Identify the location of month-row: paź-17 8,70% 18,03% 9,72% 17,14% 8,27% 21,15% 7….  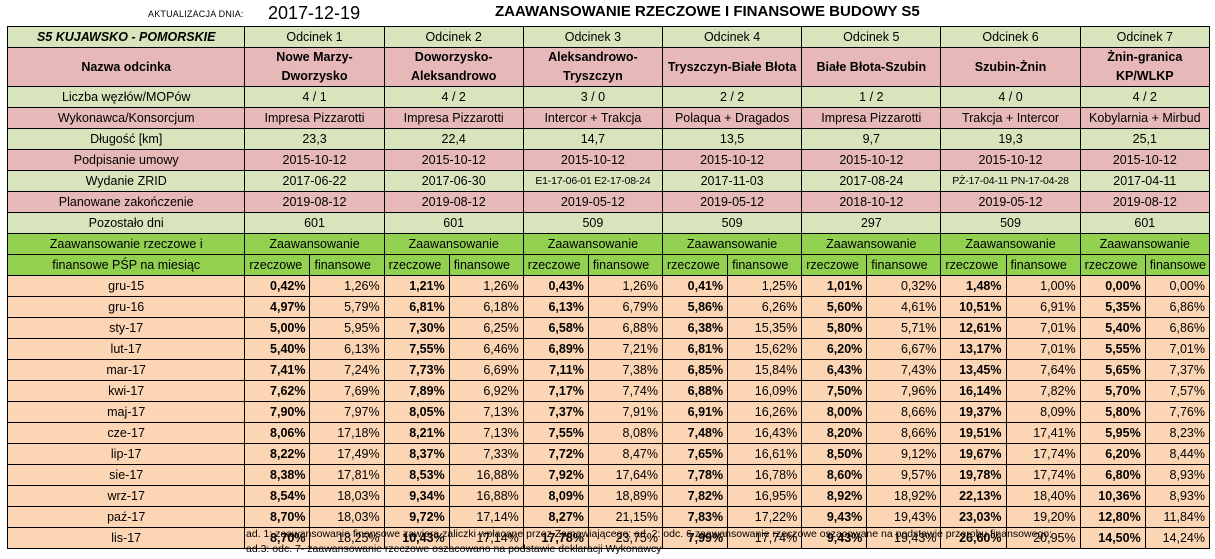
(608, 517).